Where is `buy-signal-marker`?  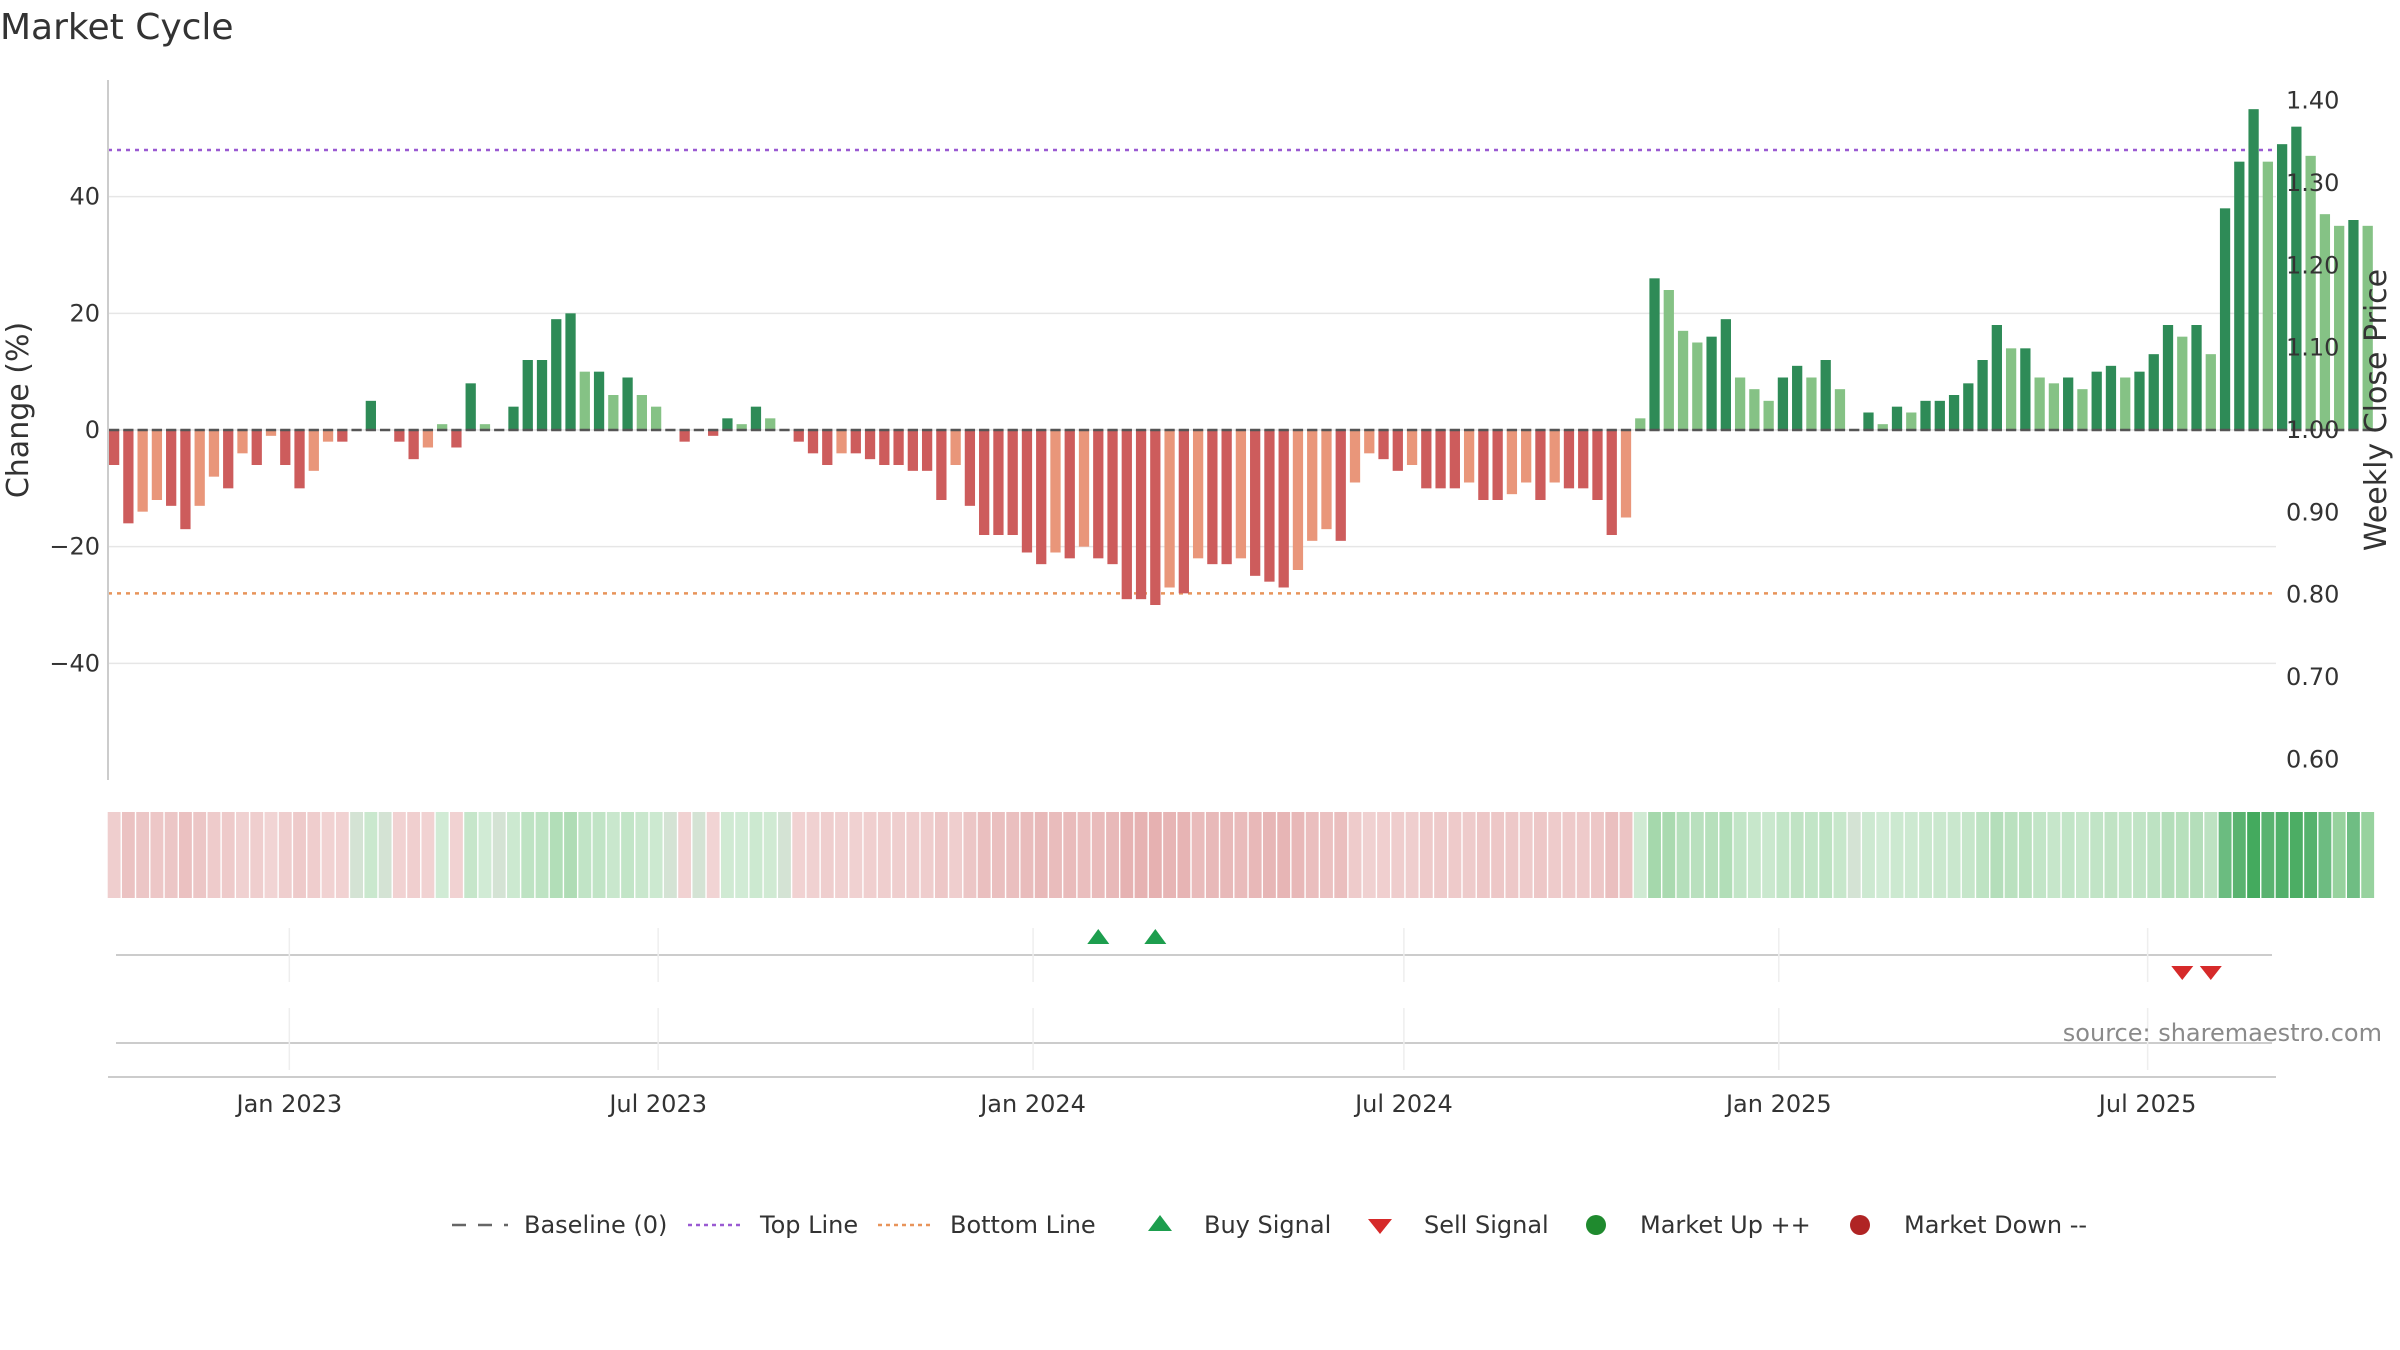 buy-signal-marker is located at coordinates (1155, 936).